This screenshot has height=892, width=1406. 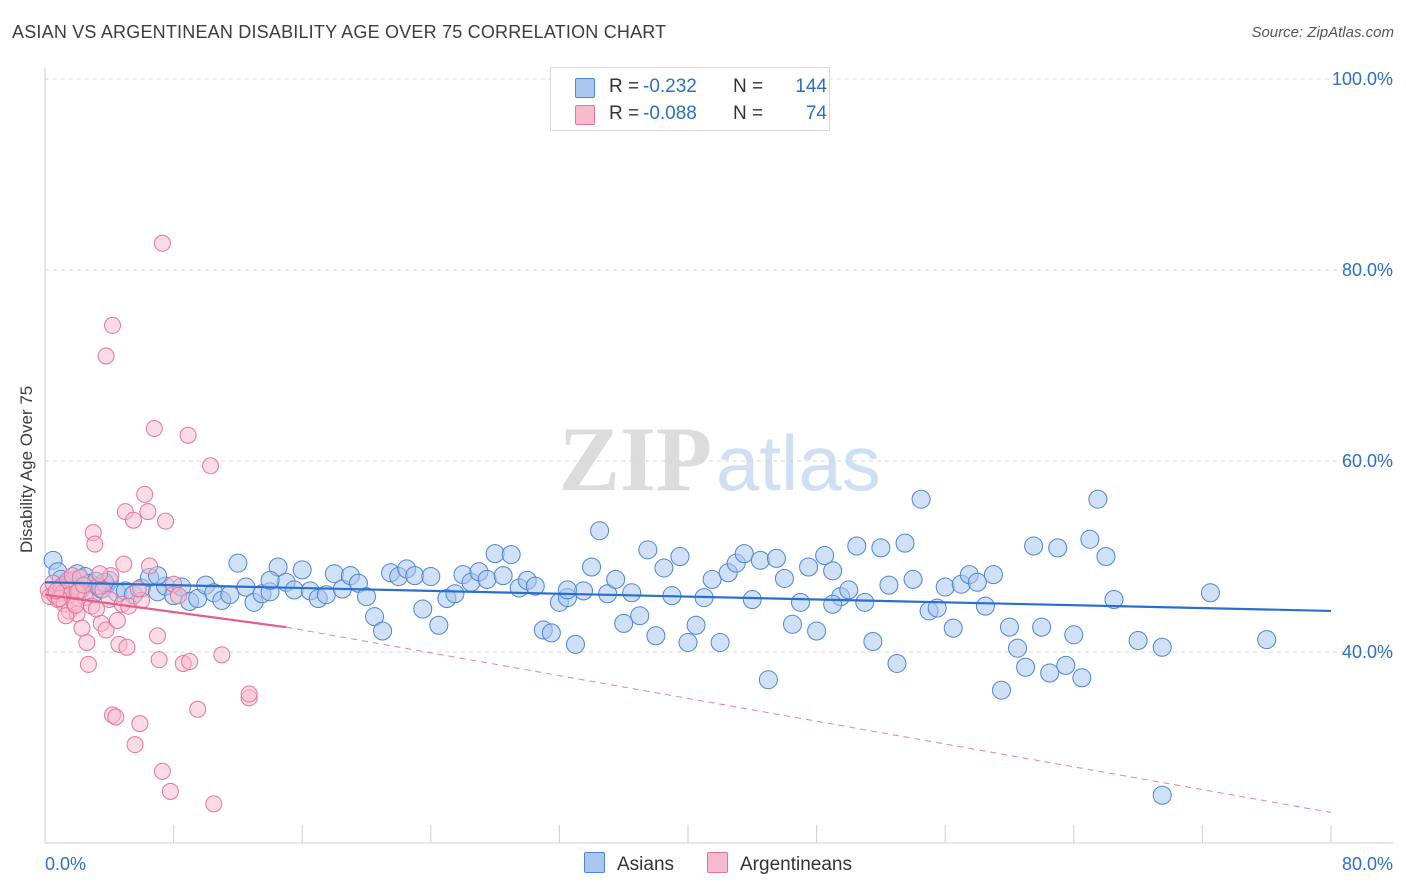 What do you see at coordinates (1367, 864) in the screenshot?
I see `x-tick-label: 80.0%` at bounding box center [1367, 864].